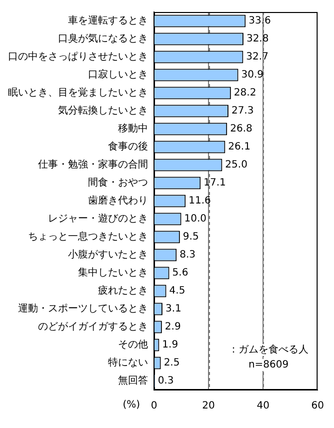  What do you see at coordinates (172, 363) in the screenshot?
I see `data-label: 2.5` at bounding box center [172, 363].